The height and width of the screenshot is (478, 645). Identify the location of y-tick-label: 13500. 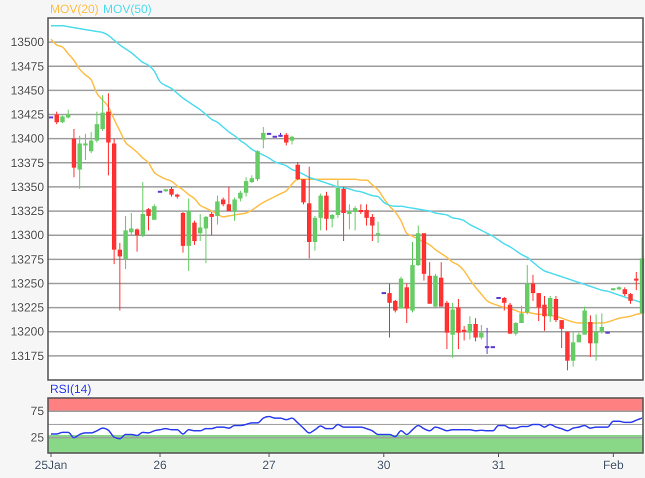
(27, 42).